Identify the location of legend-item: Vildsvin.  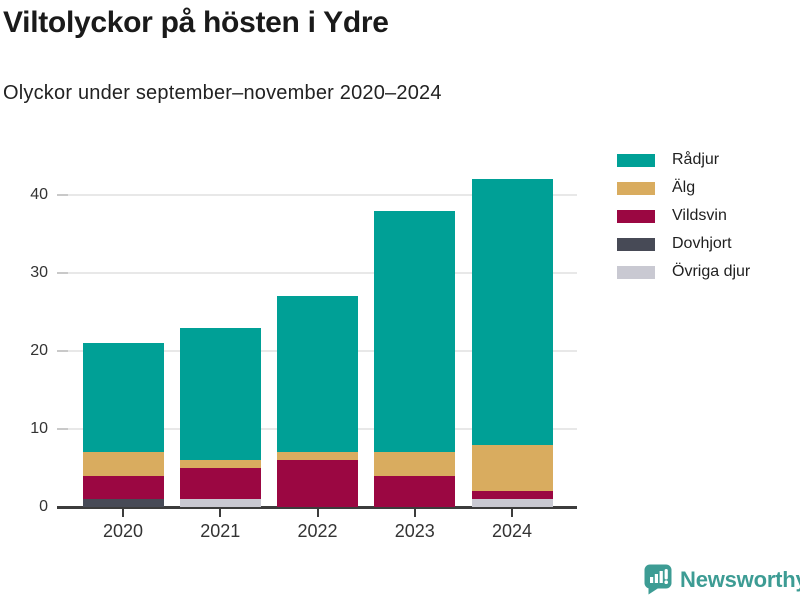
(683, 216).